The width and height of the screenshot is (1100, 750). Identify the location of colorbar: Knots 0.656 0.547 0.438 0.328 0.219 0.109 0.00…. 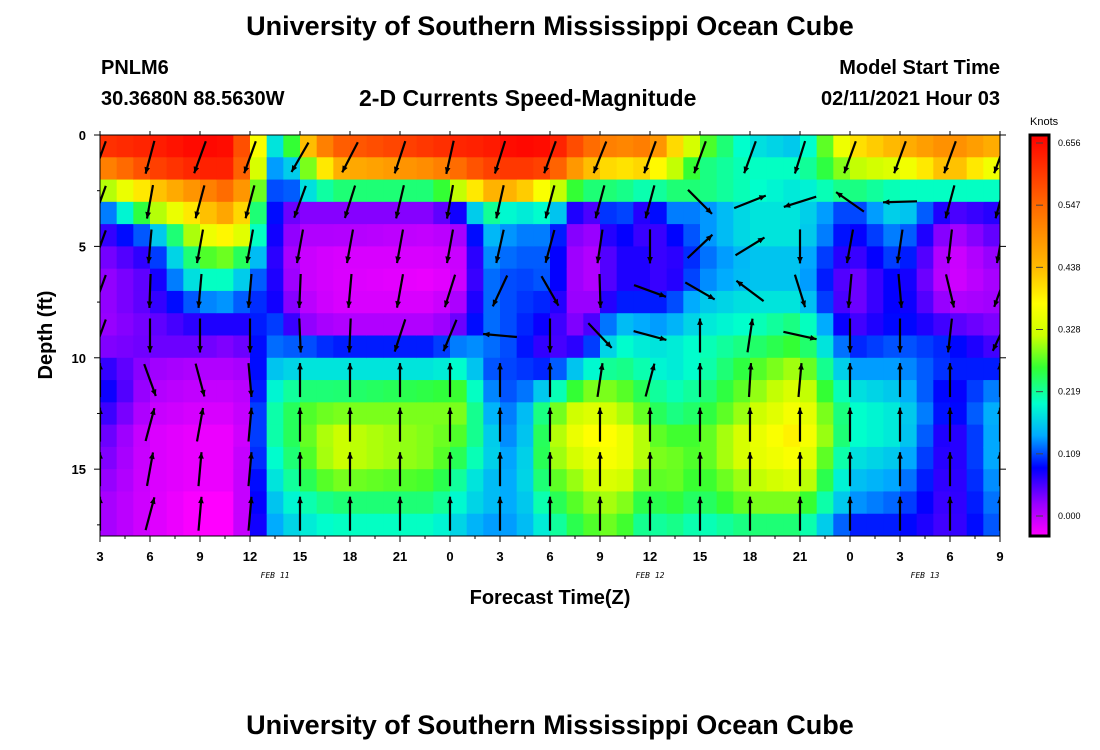
(1054, 327).